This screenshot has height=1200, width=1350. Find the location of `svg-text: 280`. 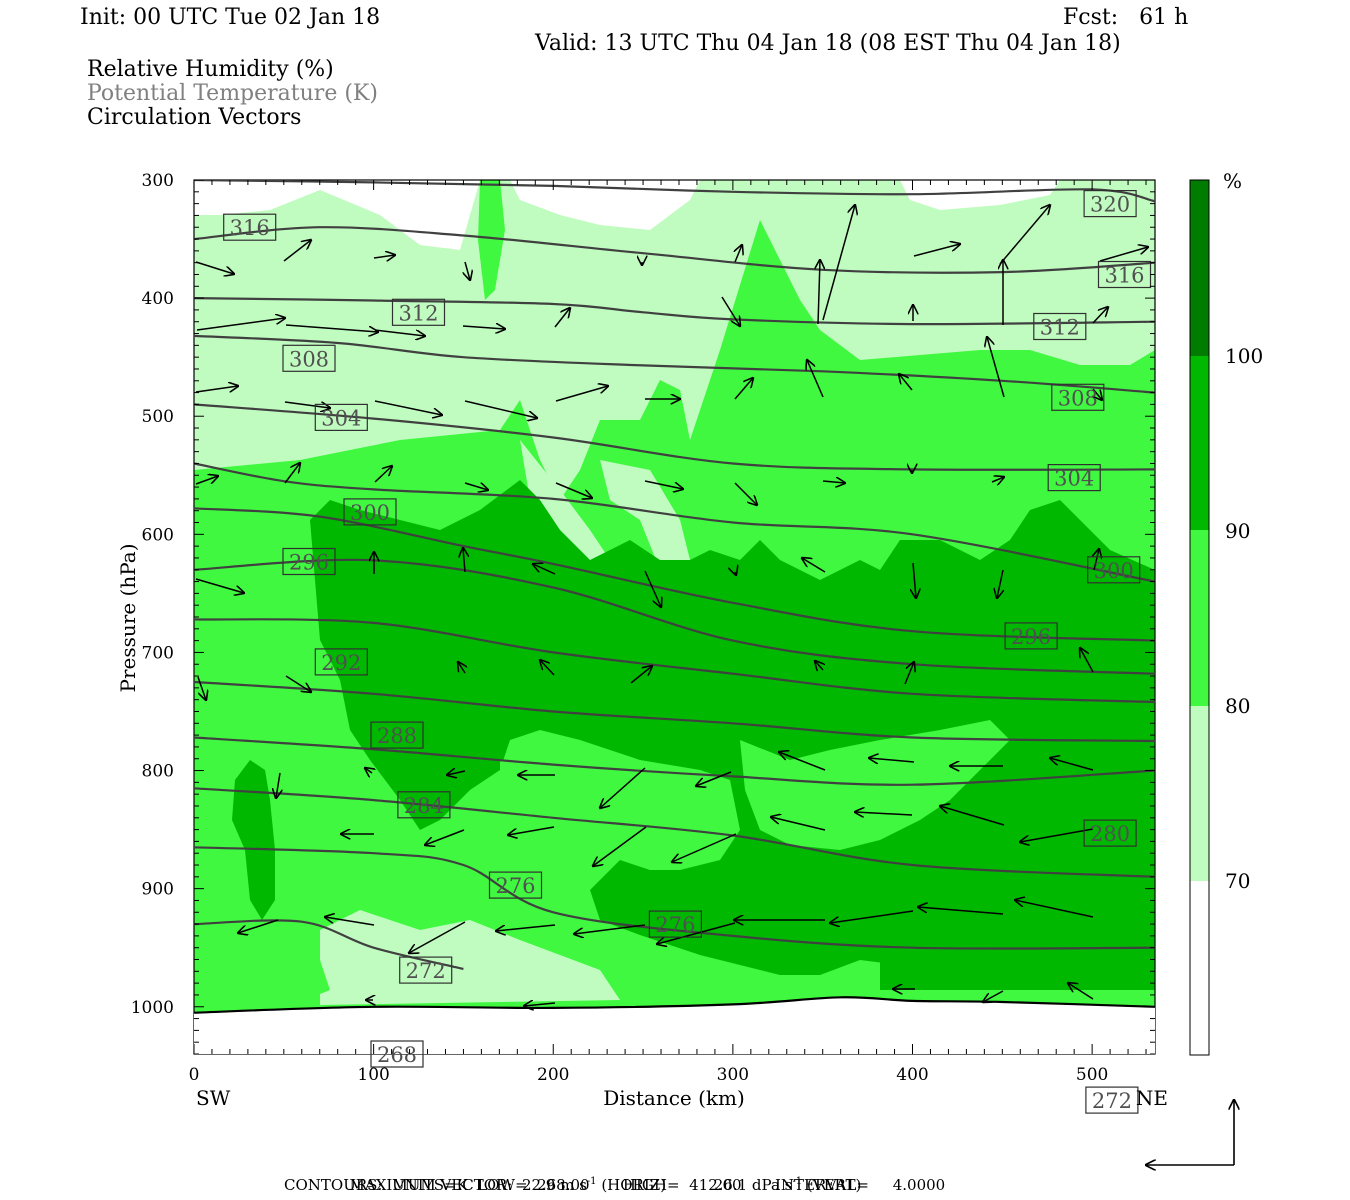

svg-text: 280 is located at coordinates (1110, 834).